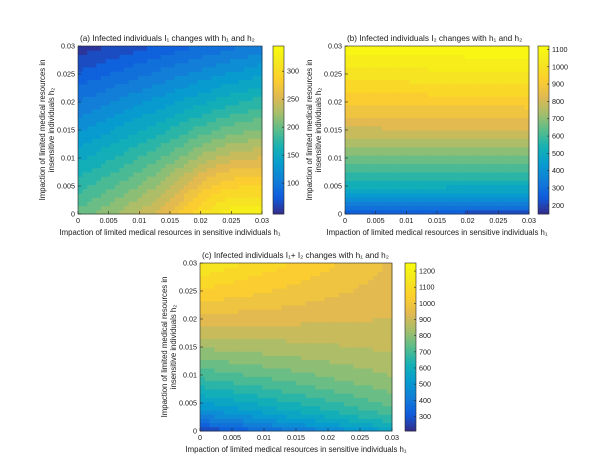  What do you see at coordinates (170, 220) in the screenshot?
I see `x-tick-label: 0.015` at bounding box center [170, 220].